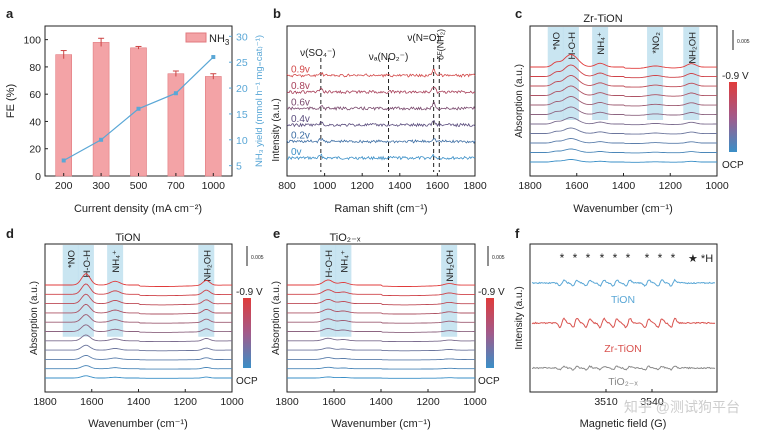 The height and width of the screenshot is (435, 757). I want to click on x-axis-label: Wavenumber (cm⁻¹), so click(623, 209).